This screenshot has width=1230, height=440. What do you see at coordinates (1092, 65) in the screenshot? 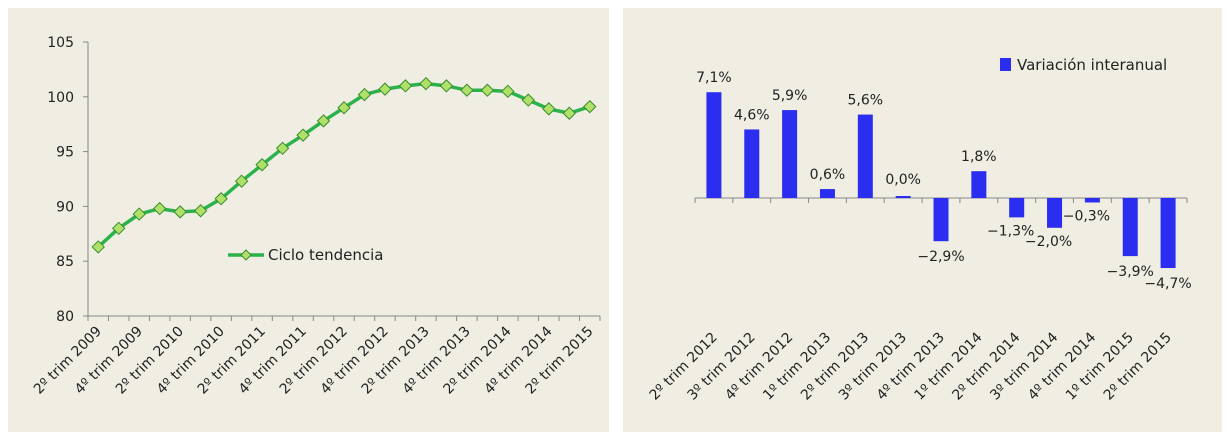
I see `legend-label: Variación interanual` at bounding box center [1092, 65].